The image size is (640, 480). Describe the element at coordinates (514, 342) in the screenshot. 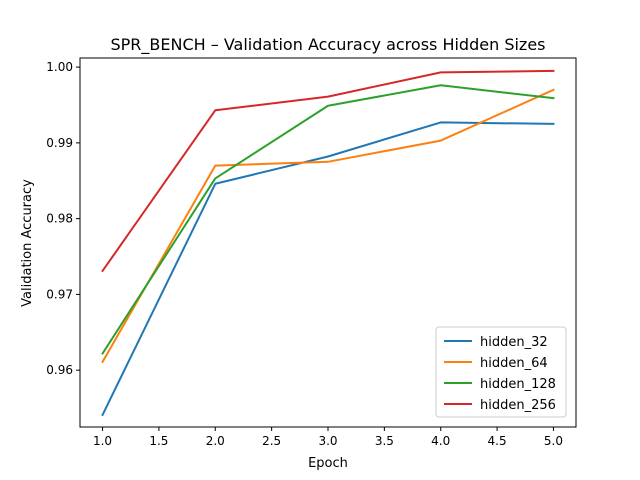

I see `legend-label-hidden_32: hidden_32` at that location.